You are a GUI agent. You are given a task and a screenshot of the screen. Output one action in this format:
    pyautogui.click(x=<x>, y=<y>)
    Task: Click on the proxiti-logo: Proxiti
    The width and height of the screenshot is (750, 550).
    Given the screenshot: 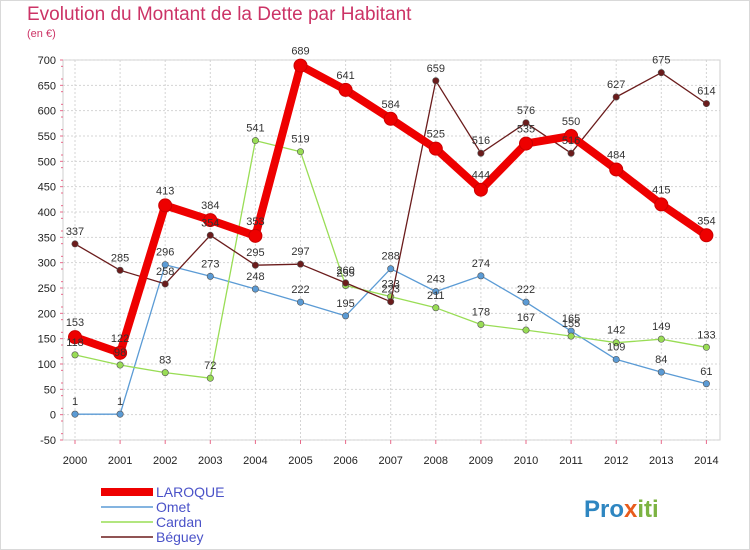 What is the action you would take?
    pyautogui.click(x=621, y=509)
    